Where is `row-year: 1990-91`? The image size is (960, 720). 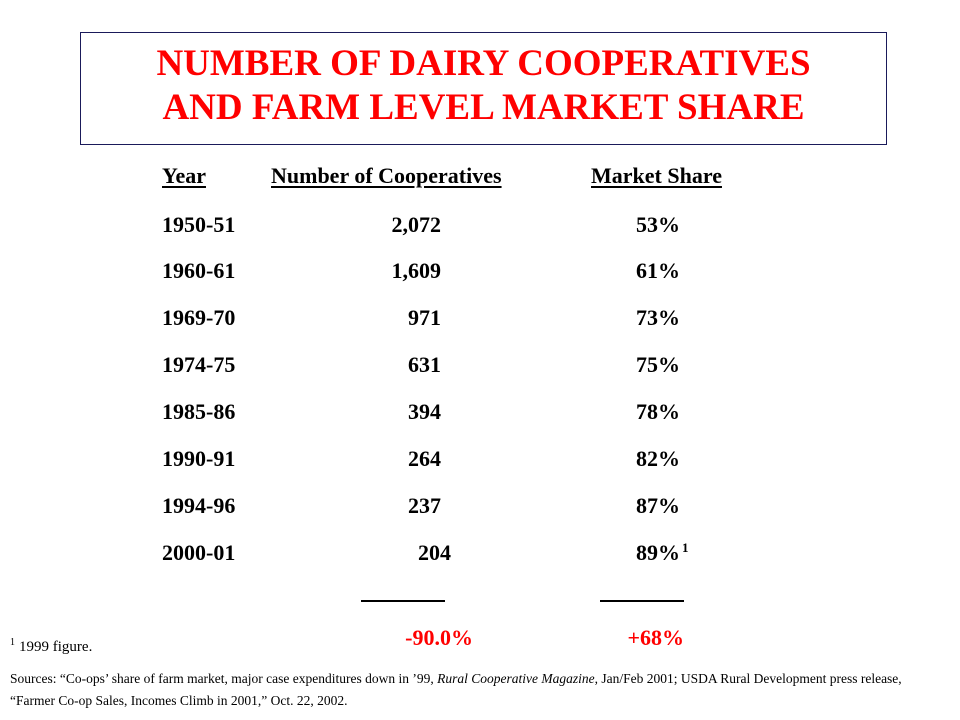 row-year: 1990-91 is located at coordinates (199, 458).